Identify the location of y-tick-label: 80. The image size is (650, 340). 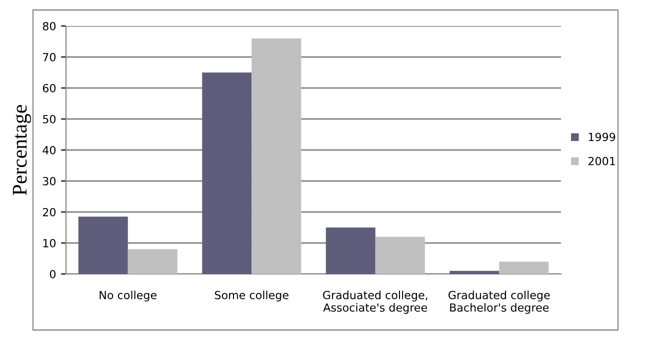
(49, 26).